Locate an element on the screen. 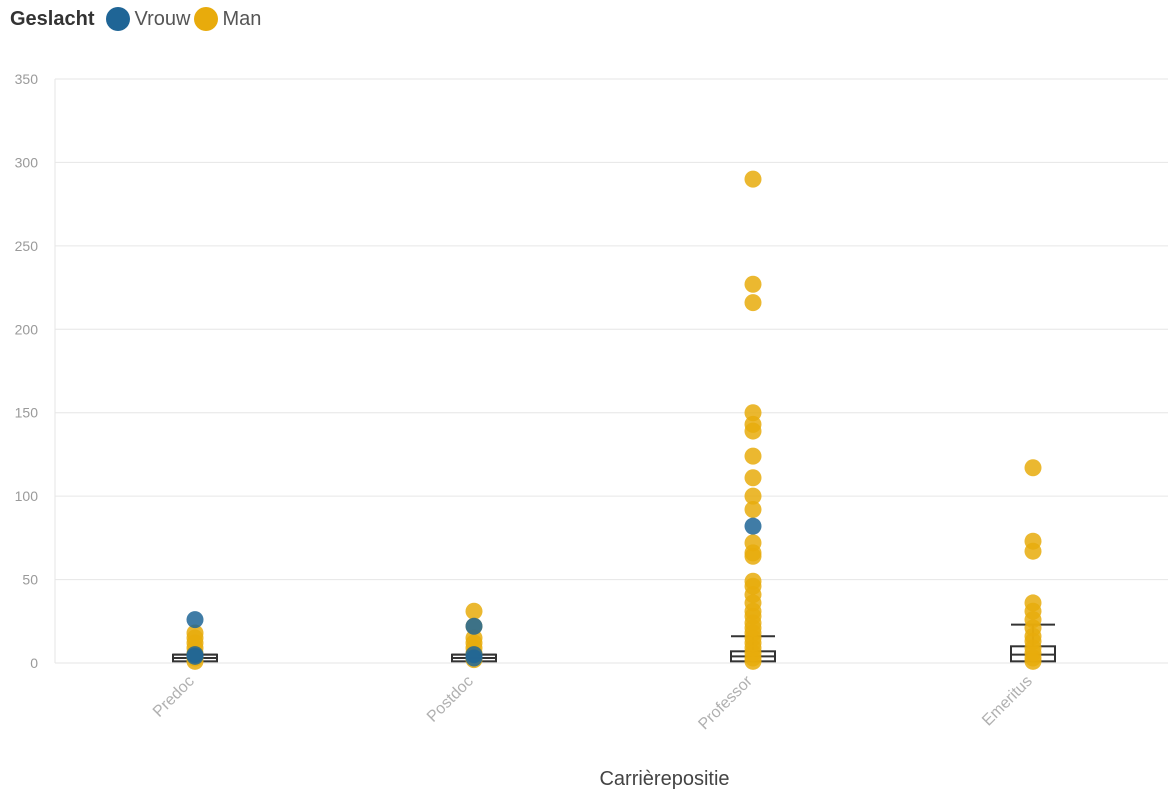 The image size is (1168, 791). y-tick-label: 350 is located at coordinates (27, 79).